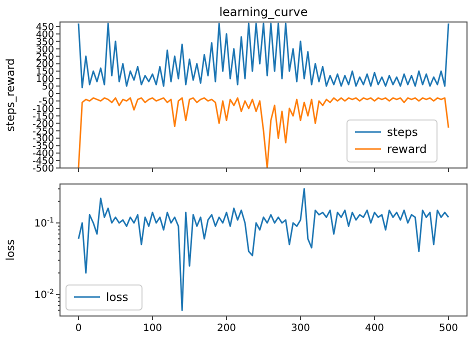 Image resolution: width=474 pixels, height=347 pixels. What do you see at coordinates (374, 328) in the screenshot?
I see `x-tick-label: 400` at bounding box center [374, 328].